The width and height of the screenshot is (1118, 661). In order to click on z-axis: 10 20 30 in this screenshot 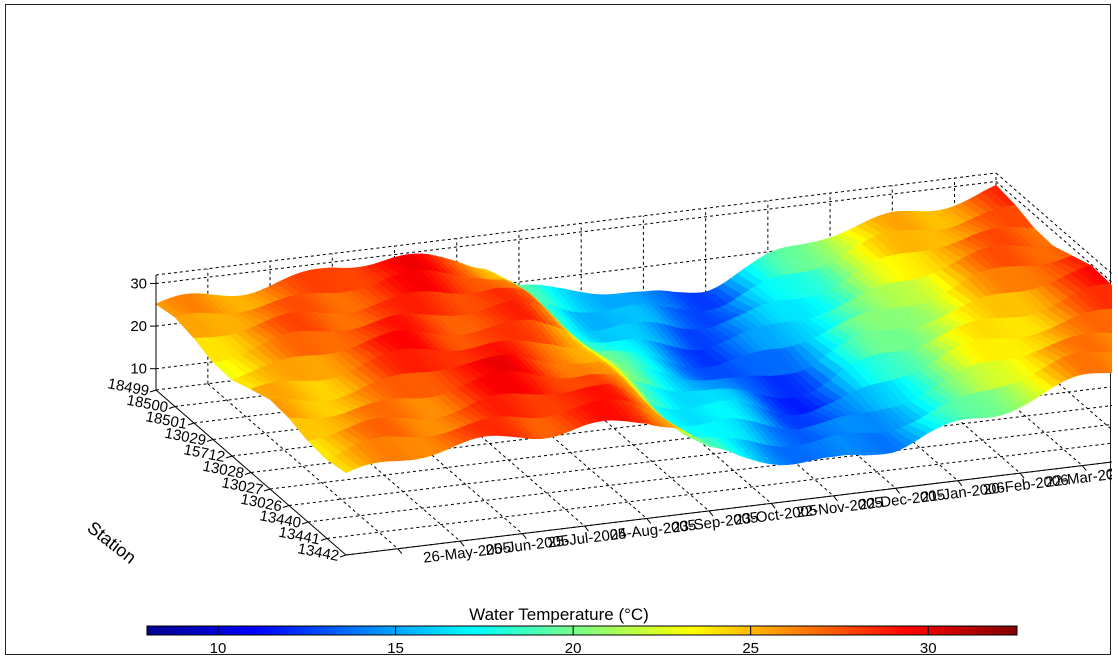, I will do `click(143, 327)`.